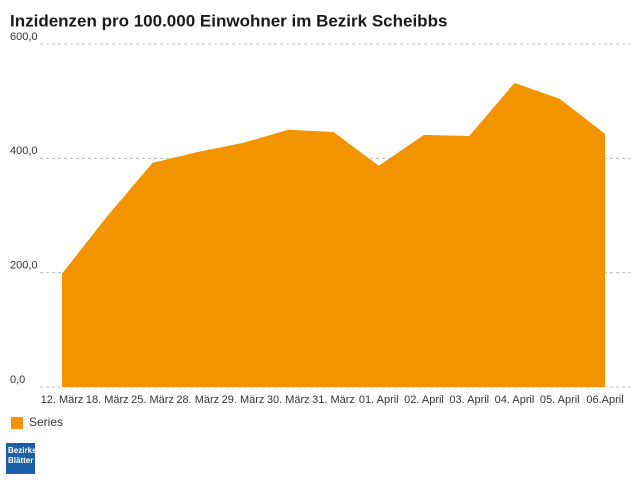 This screenshot has width=640, height=480. I want to click on x-tick-label: 30. März, so click(288, 400).